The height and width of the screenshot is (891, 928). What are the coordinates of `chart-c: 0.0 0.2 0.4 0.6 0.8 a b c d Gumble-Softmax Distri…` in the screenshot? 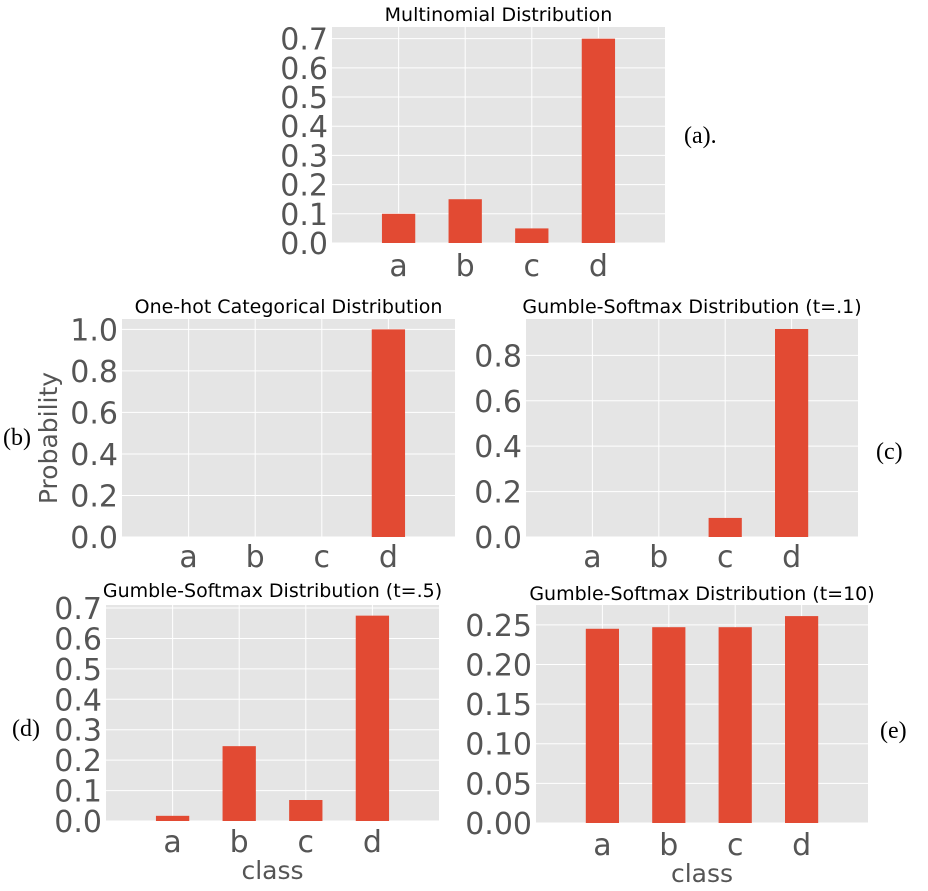 It's located at (688, 435).